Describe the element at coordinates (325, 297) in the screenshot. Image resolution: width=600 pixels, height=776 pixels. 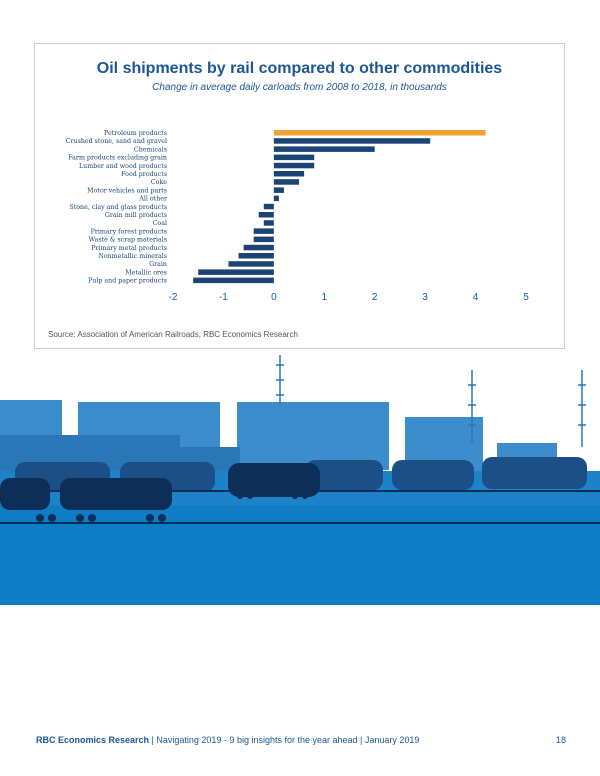
I see `x-tick-label: 1` at that location.